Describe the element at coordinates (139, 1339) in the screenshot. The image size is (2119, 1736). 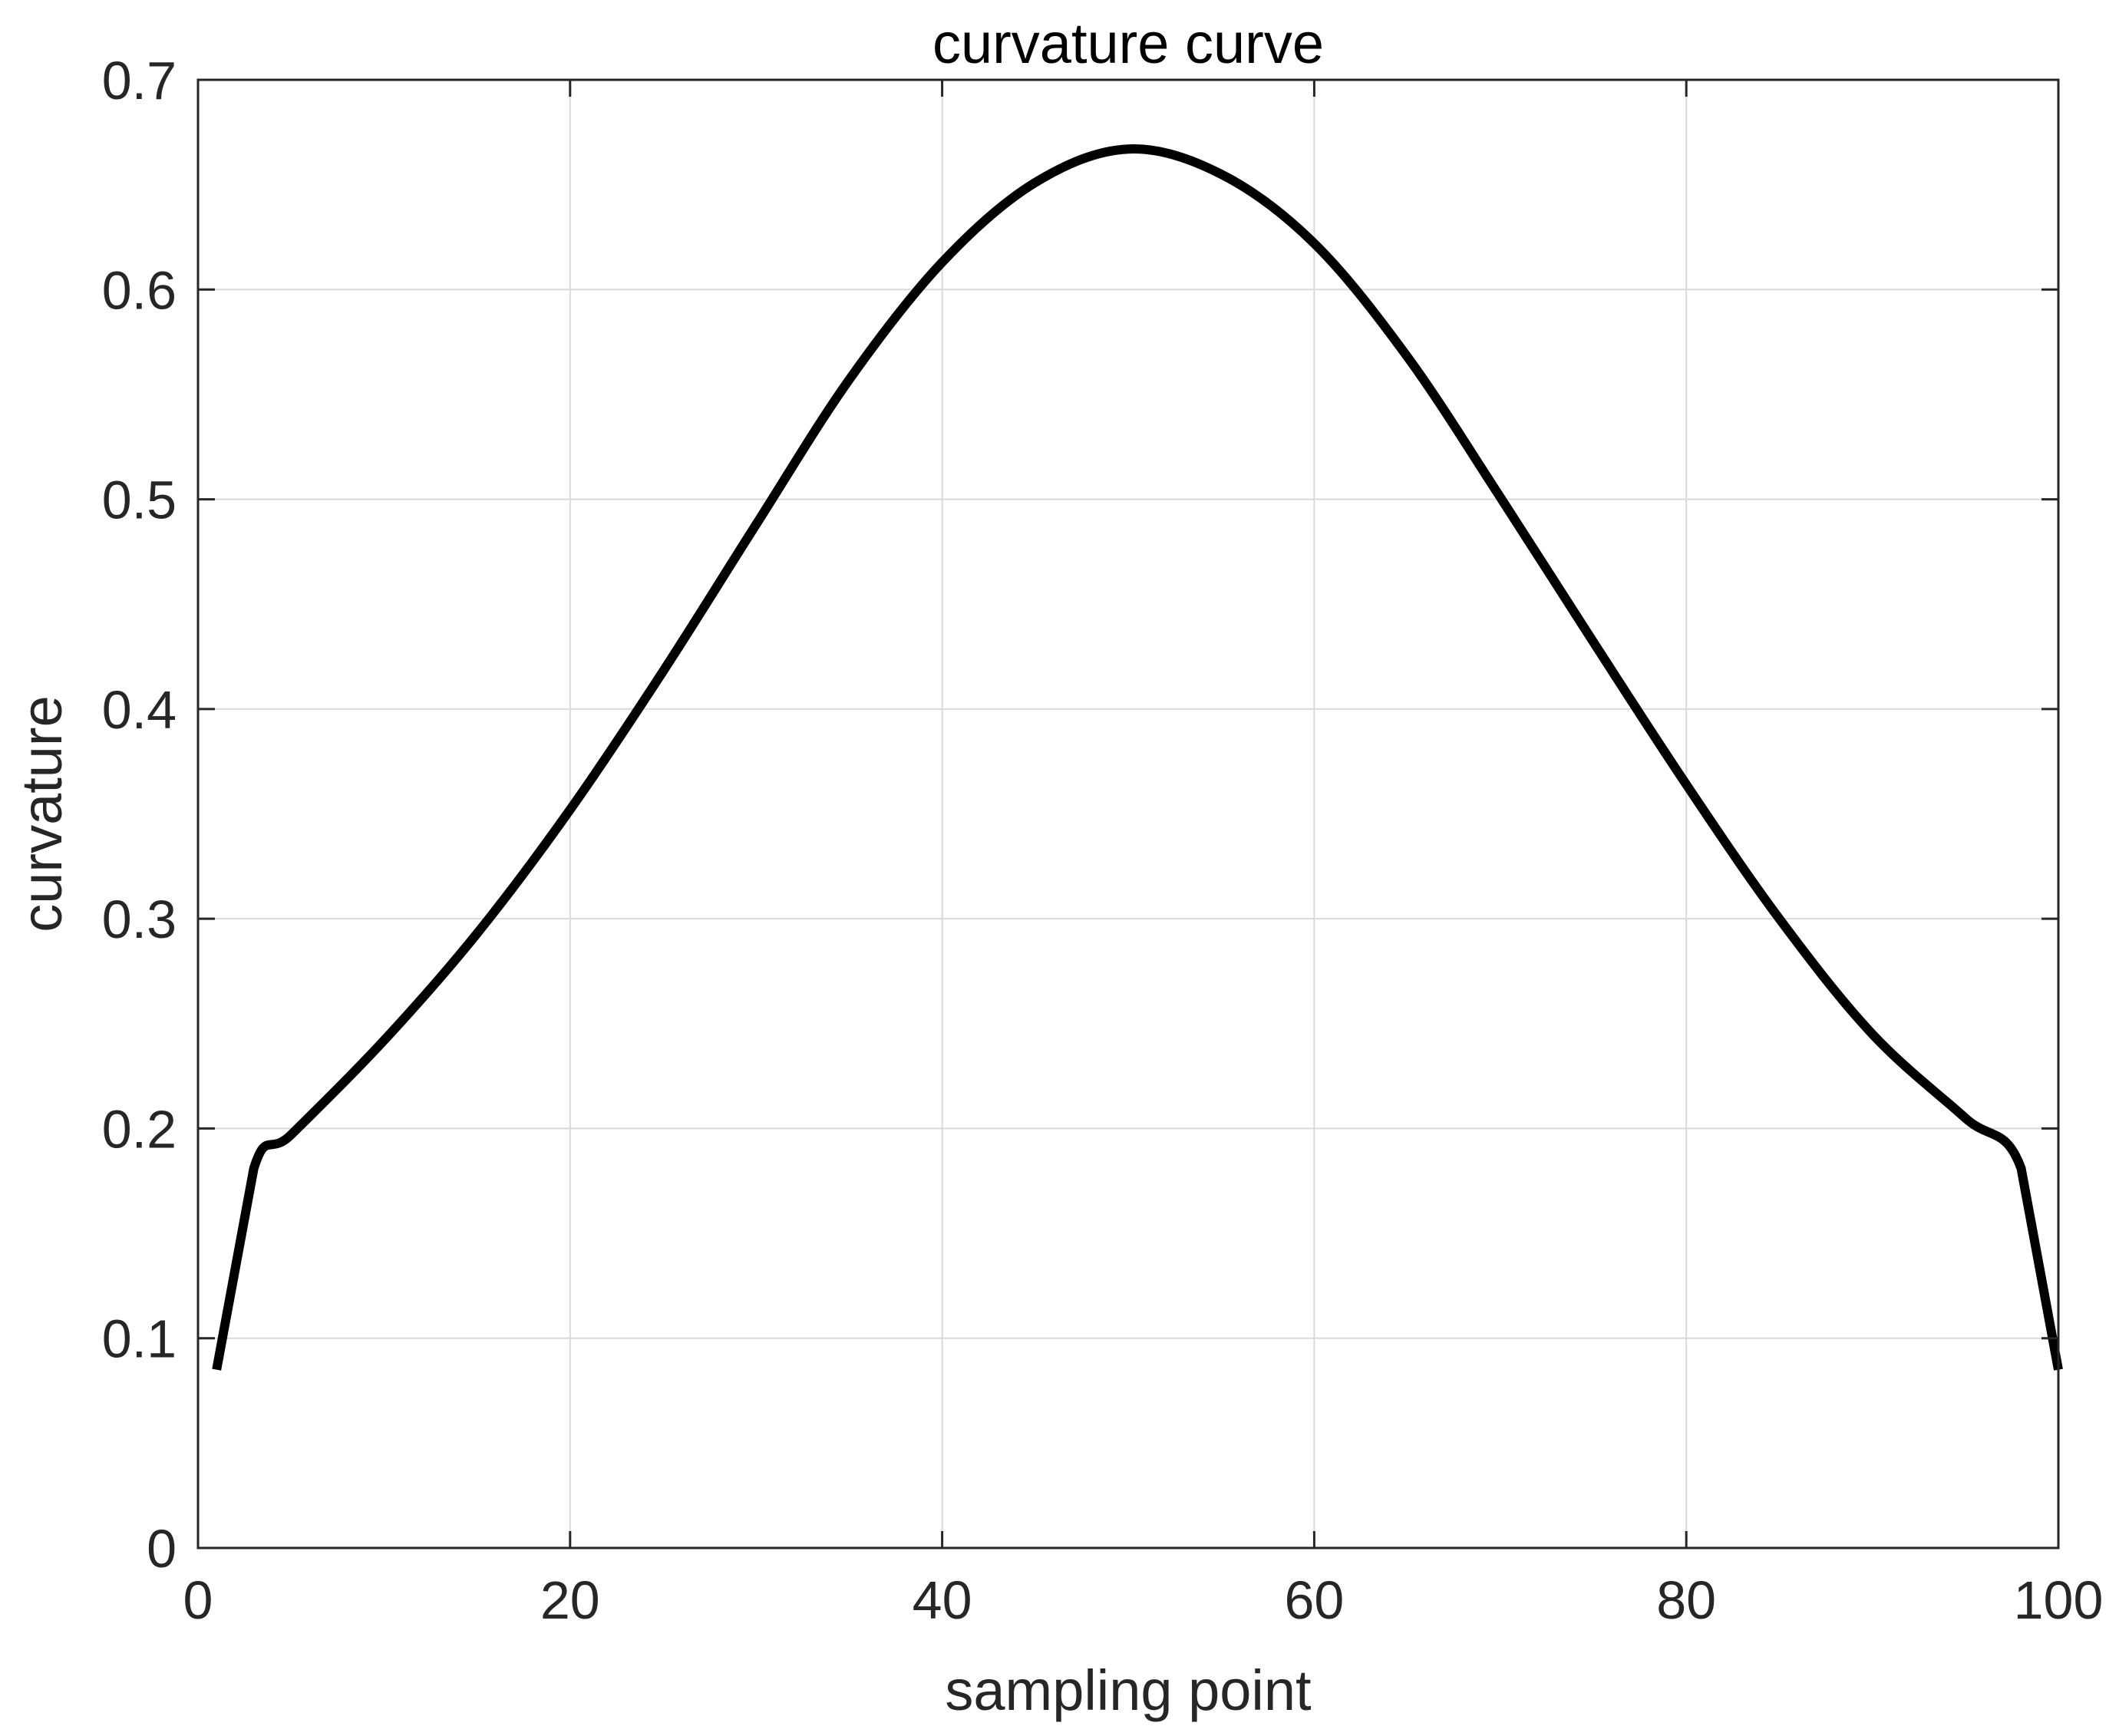
I see `y-tick-label: 0.1` at that location.